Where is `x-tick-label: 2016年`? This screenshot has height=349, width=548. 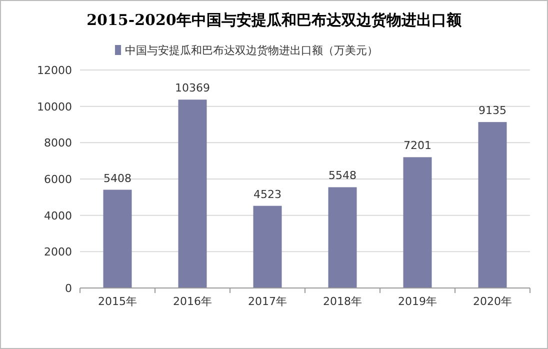 x-tick-label: 2016年 is located at coordinates (192, 301).